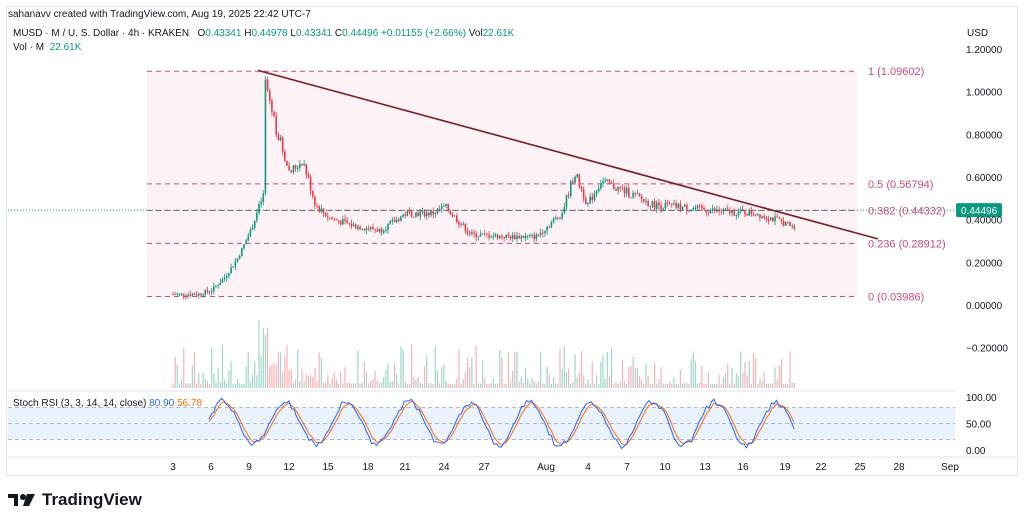 This screenshot has height=522, width=1024. I want to click on currency-label: USD, so click(978, 33).